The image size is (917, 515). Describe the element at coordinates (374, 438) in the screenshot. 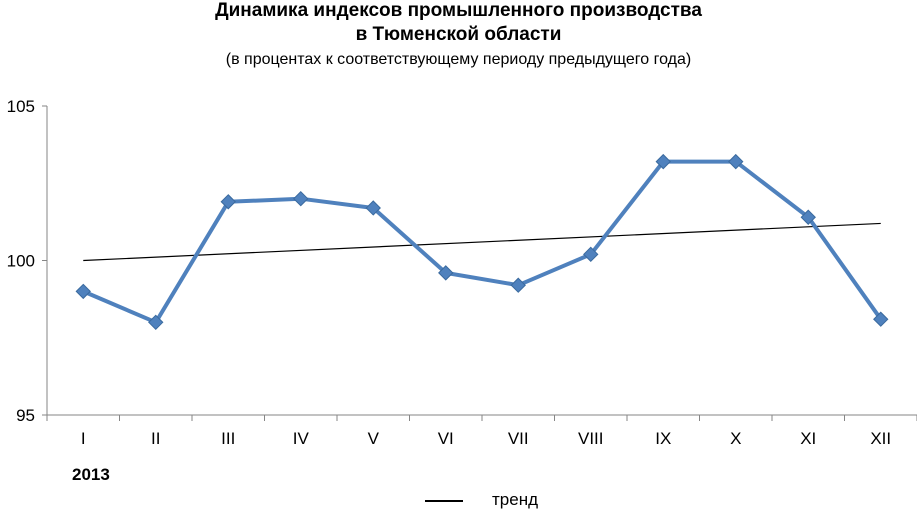

I see `x-tick-label: V` at that location.